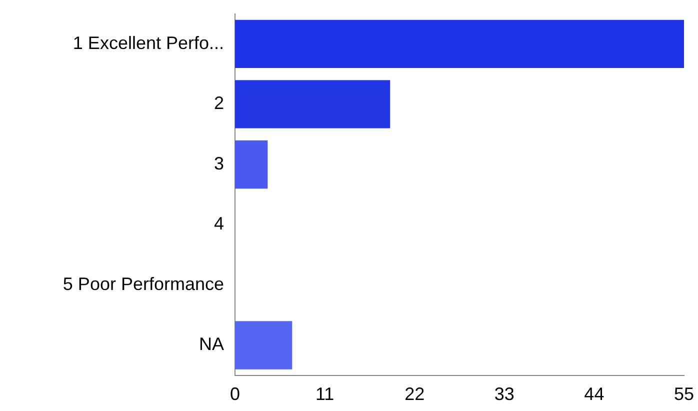 The width and height of the screenshot is (698, 411). Describe the element at coordinates (211, 344) in the screenshot. I see `y-tick-label: NA` at that location.